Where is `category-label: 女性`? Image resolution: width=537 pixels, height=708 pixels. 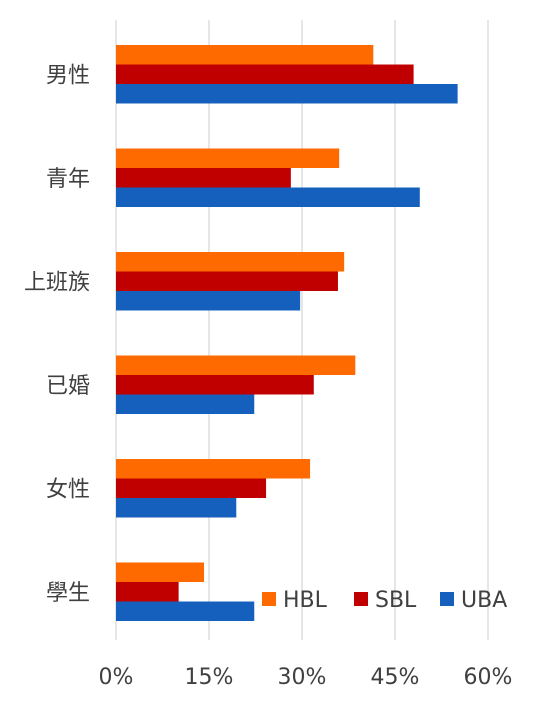 category-label: 女性 is located at coordinates (68, 489).